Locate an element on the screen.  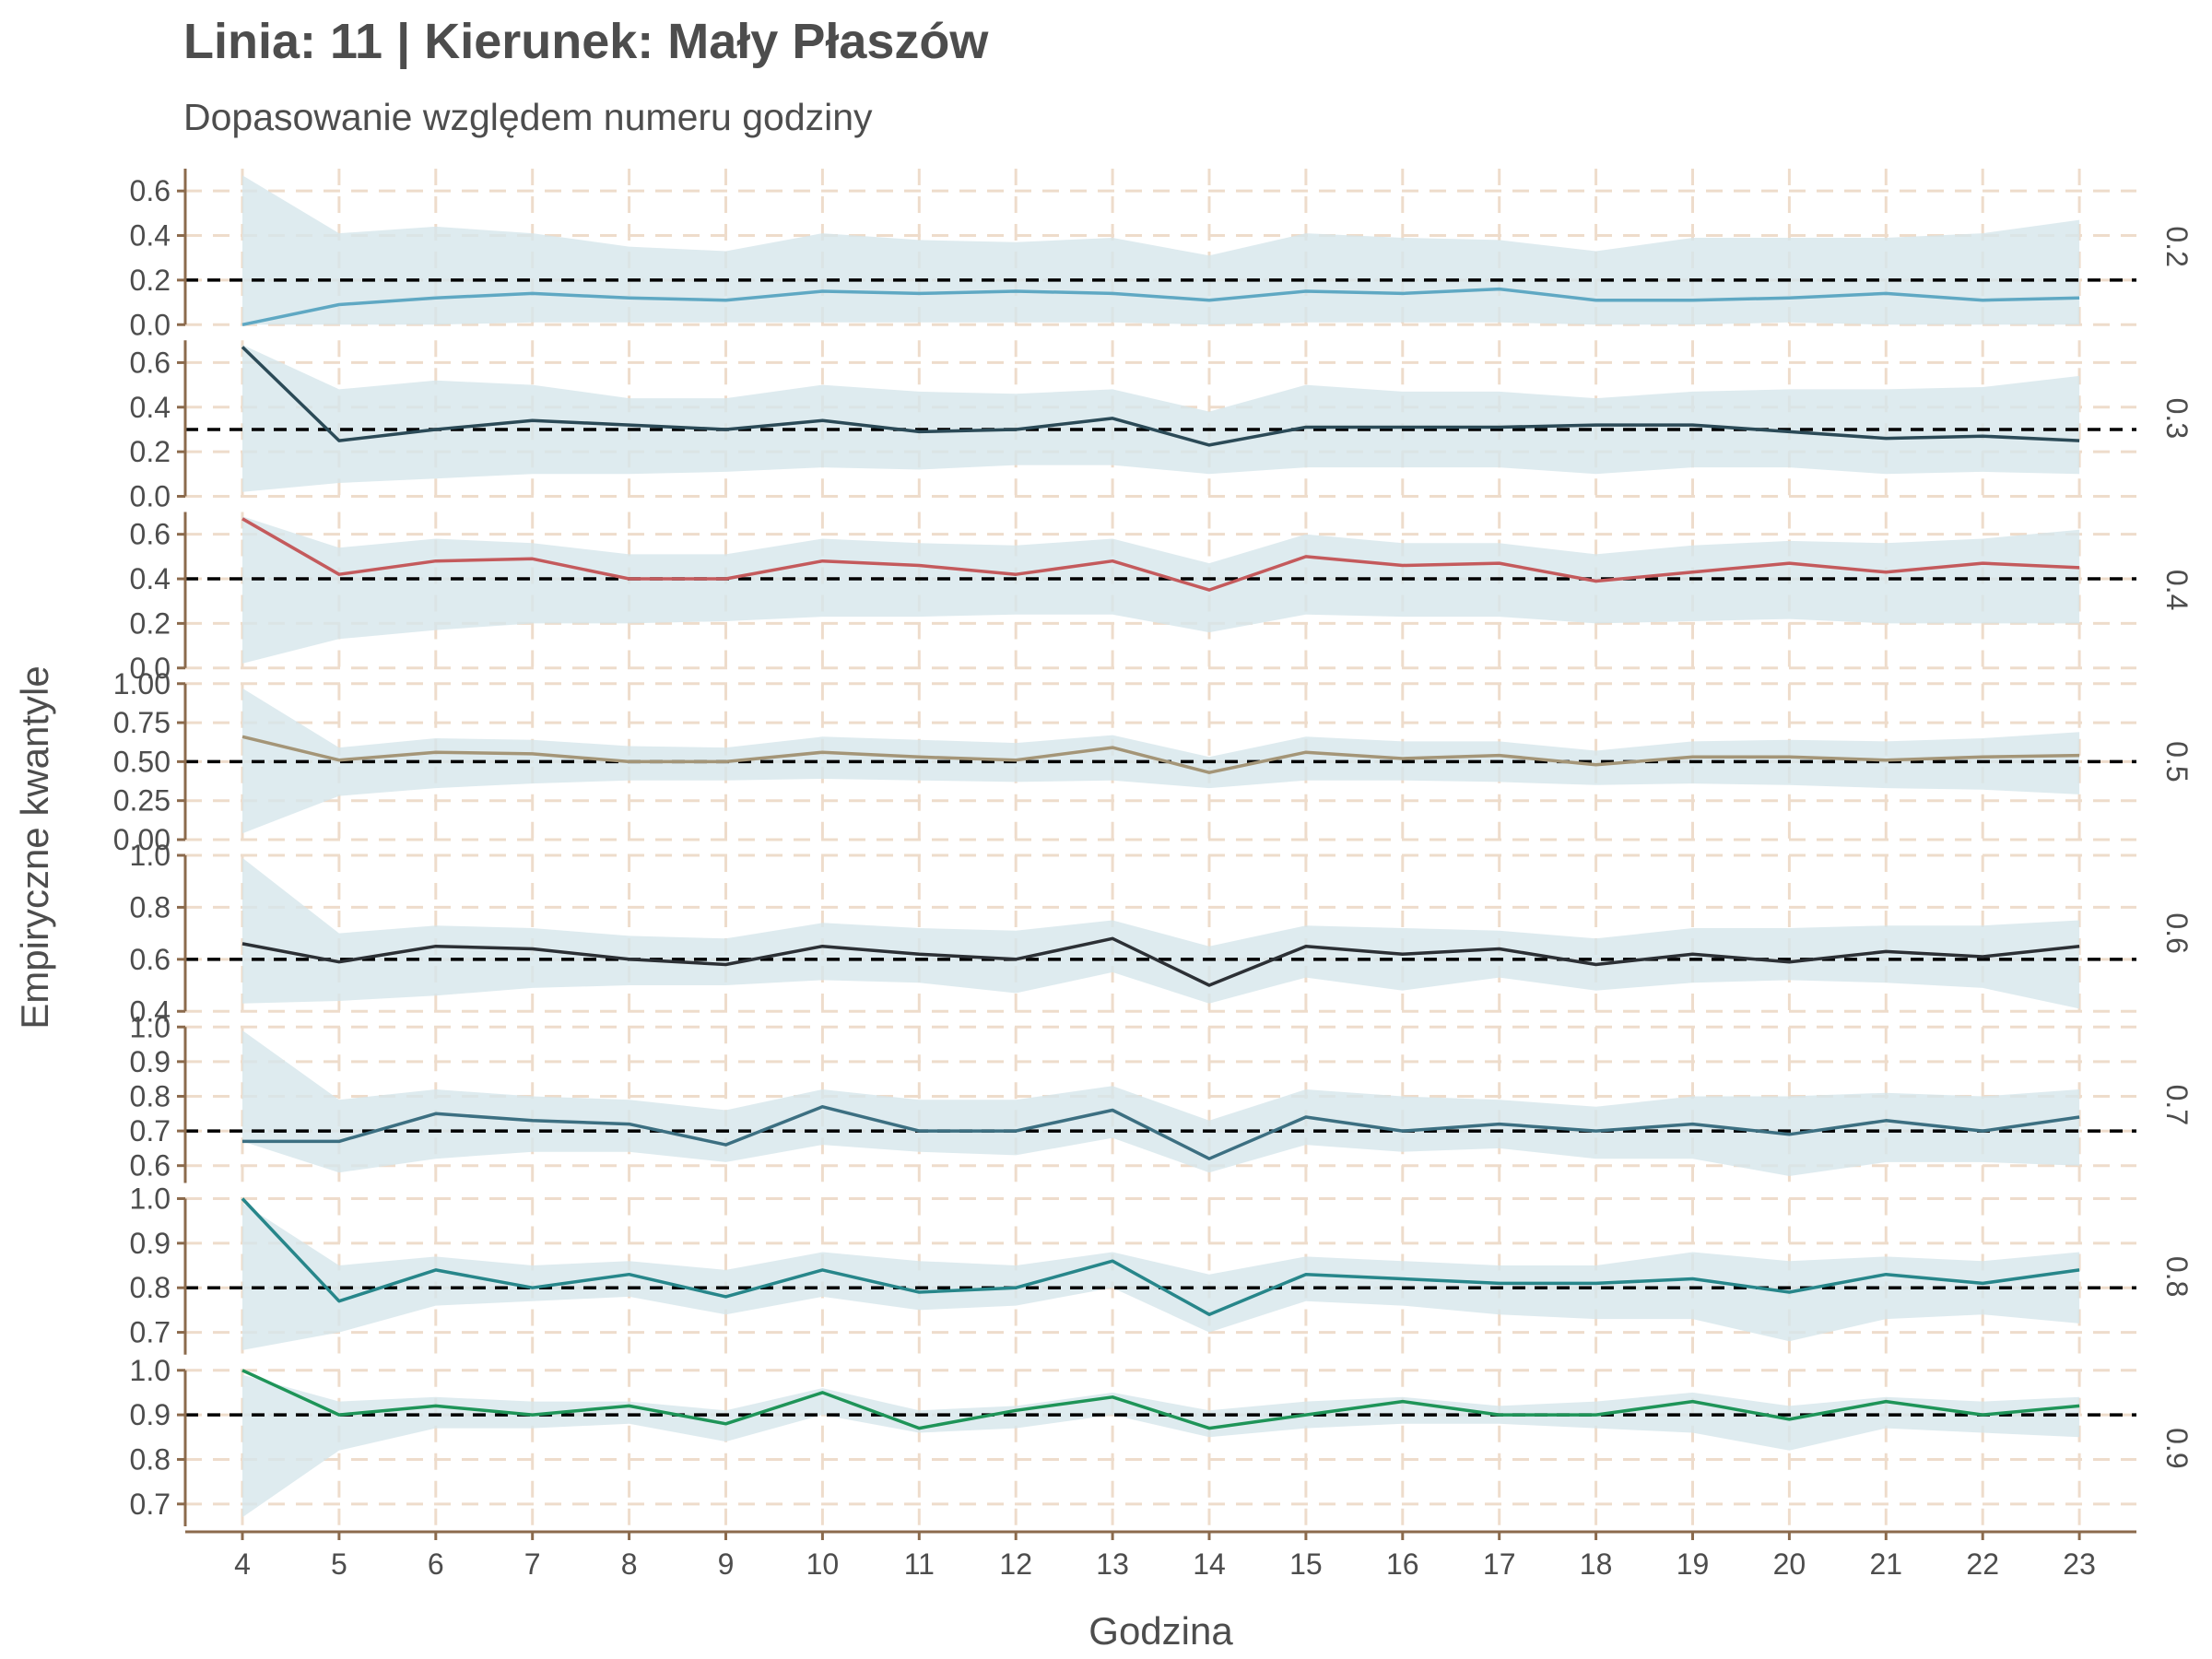
facet-strip-label: 0.8 is located at coordinates (2177, 1276).